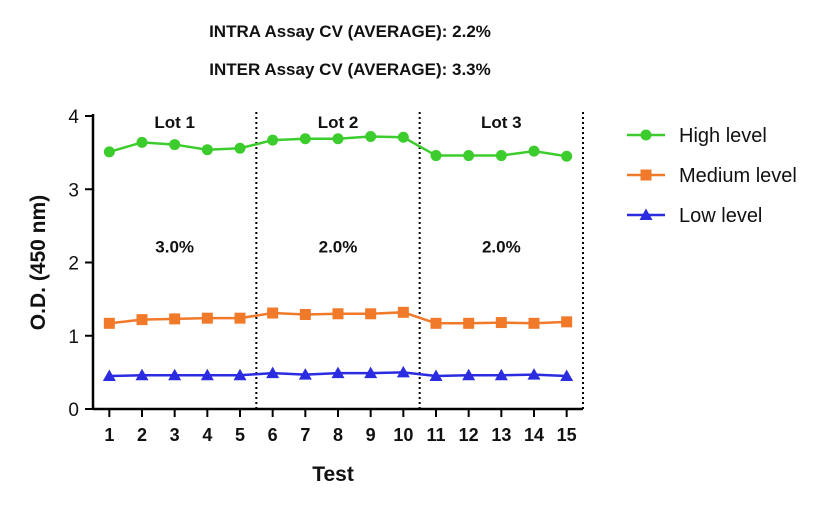  What do you see at coordinates (38, 262) in the screenshot?
I see `y-axis-label: O.D. (450 nm)` at bounding box center [38, 262].